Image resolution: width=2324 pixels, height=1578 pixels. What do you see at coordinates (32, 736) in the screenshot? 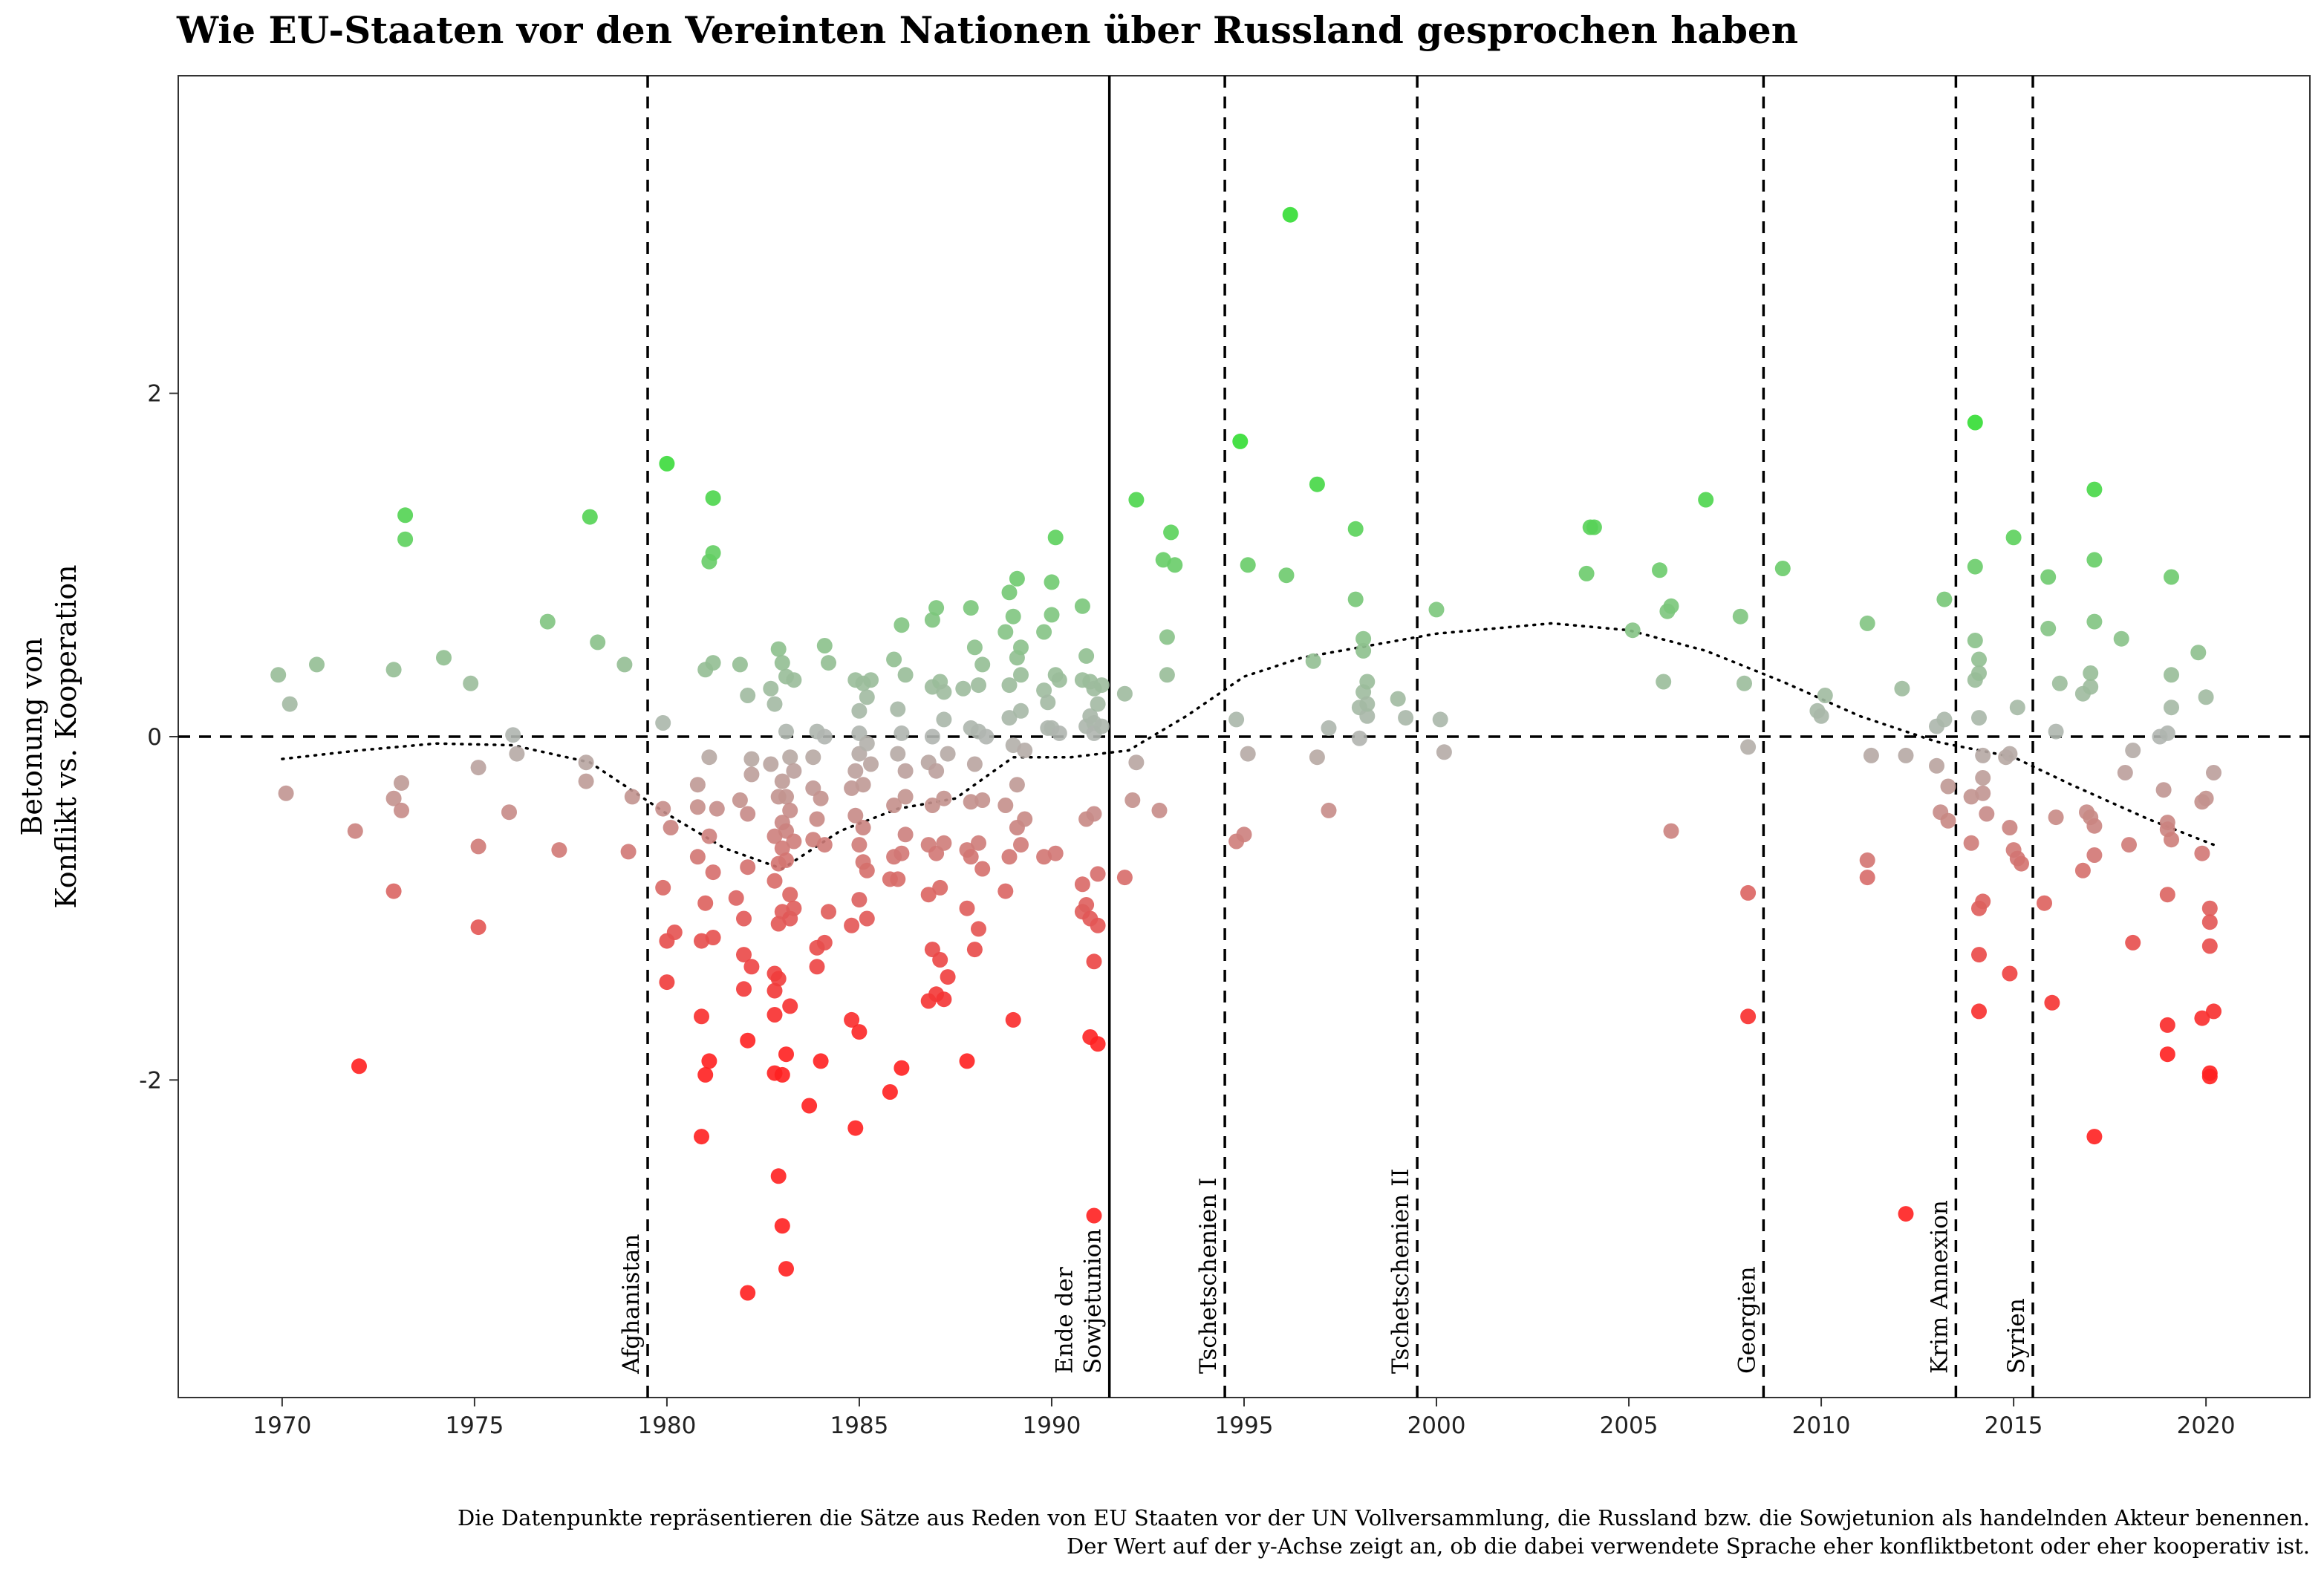
I see `y-axis-title: Betonung von` at bounding box center [32, 736].